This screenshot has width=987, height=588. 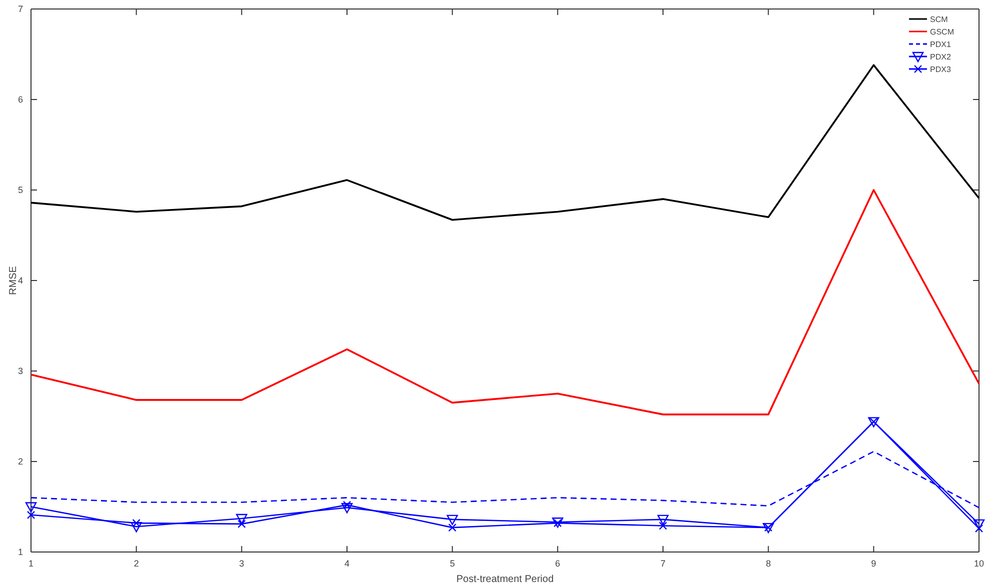 What do you see at coordinates (20, 371) in the screenshot?
I see `y-tick-label: 3` at bounding box center [20, 371].